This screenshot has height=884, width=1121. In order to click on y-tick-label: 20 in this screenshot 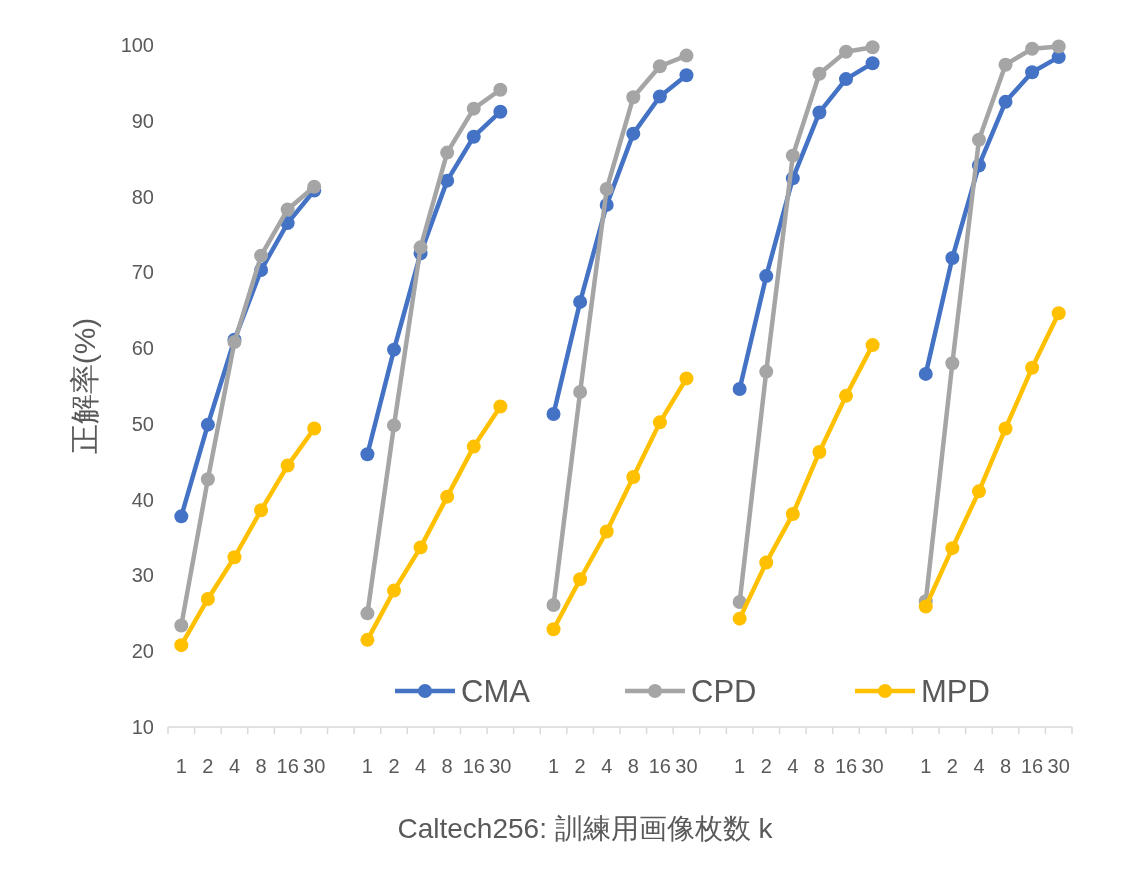, I will do `click(142, 651)`.